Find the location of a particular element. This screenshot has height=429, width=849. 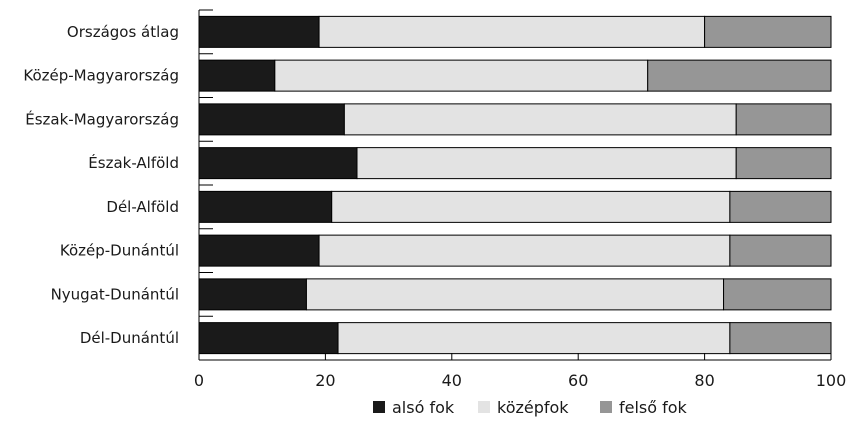

category-label: Dél-Alföld is located at coordinates (142, 207).